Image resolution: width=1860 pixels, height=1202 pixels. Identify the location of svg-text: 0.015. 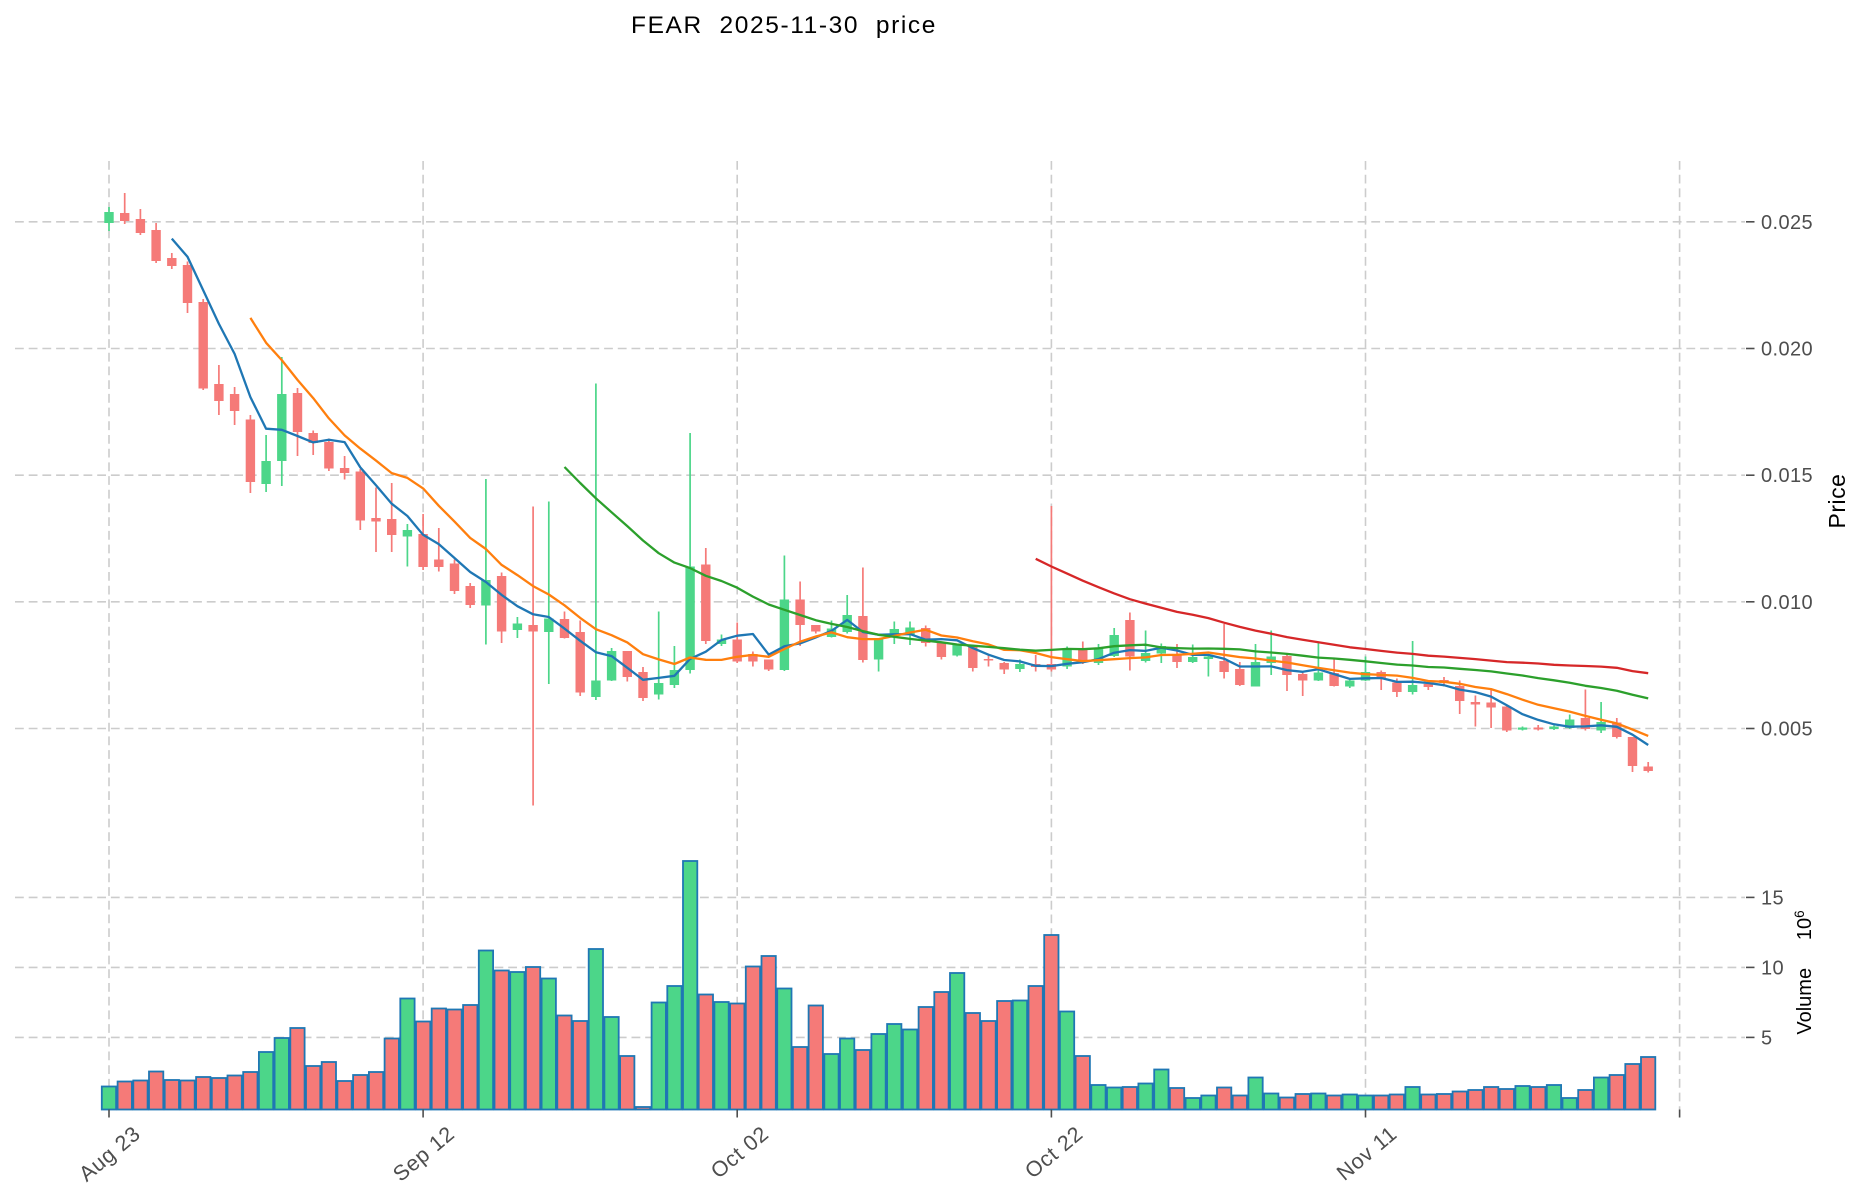
(1787, 476).